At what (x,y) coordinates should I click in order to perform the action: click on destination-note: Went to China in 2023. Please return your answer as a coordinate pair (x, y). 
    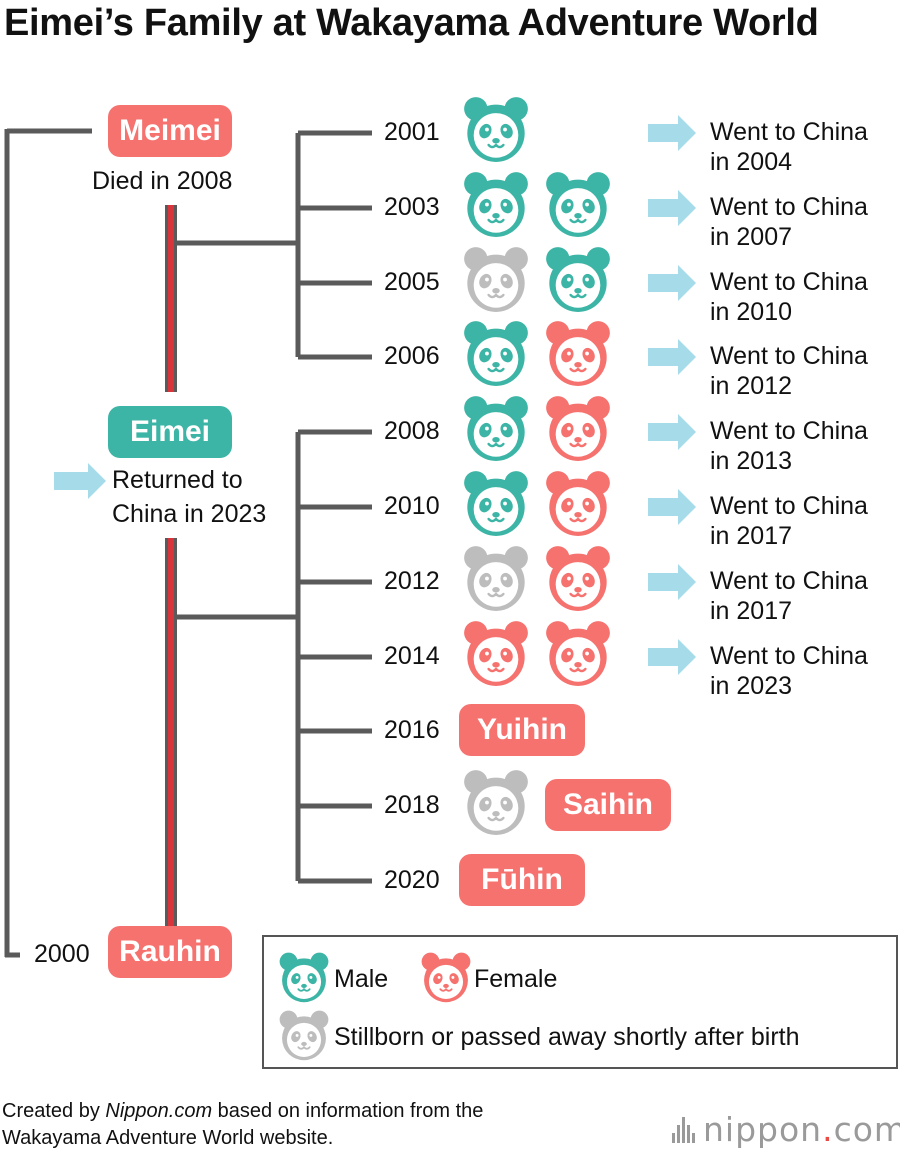
    Looking at the image, I should click on (789, 671).